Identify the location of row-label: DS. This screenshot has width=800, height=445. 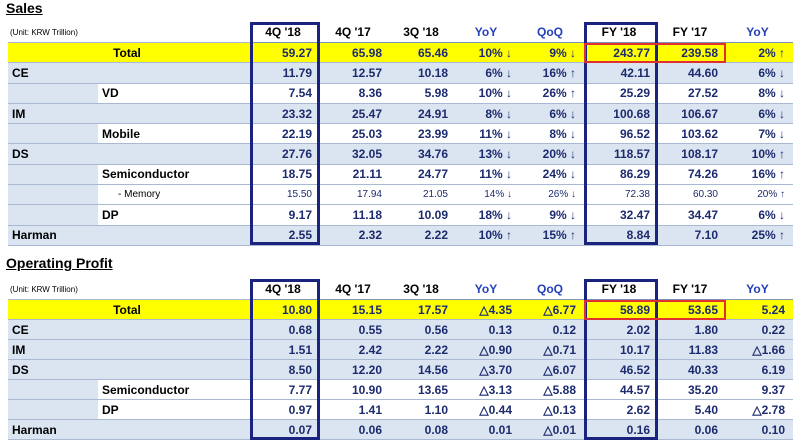
(129, 369).